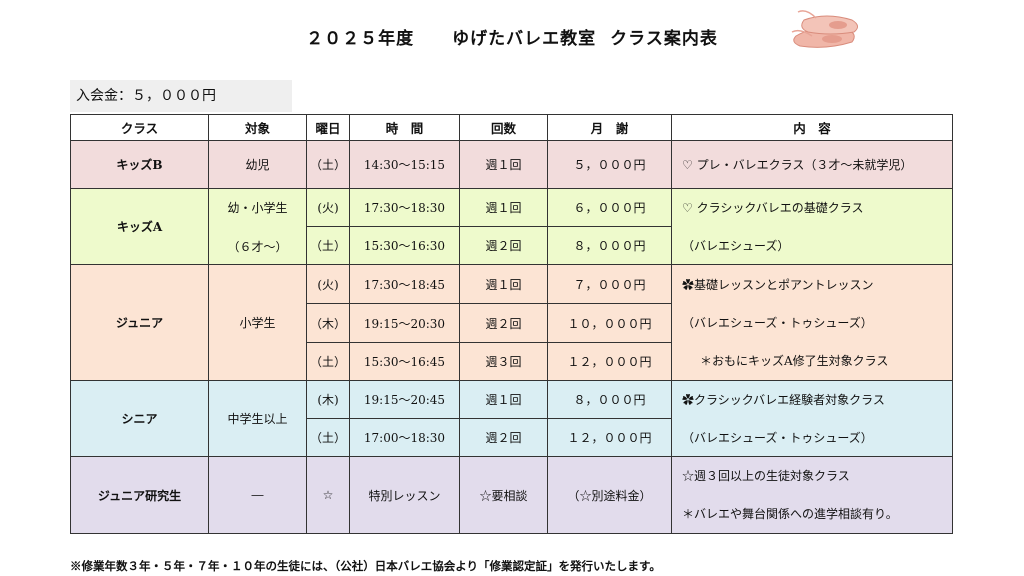  Describe the element at coordinates (503, 127) in the screenshot. I see `header-count: 回数` at that location.